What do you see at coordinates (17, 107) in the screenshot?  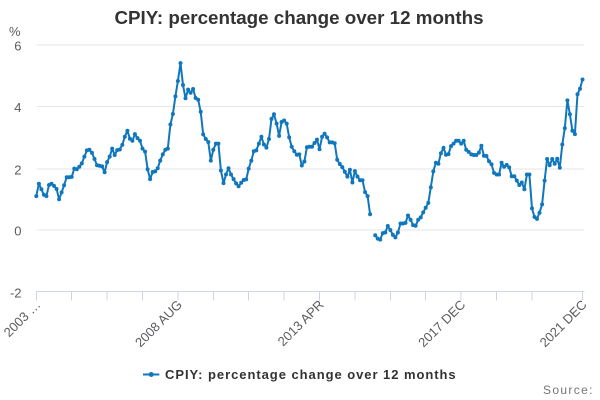 I see `svg-text: 4` at bounding box center [17, 107].